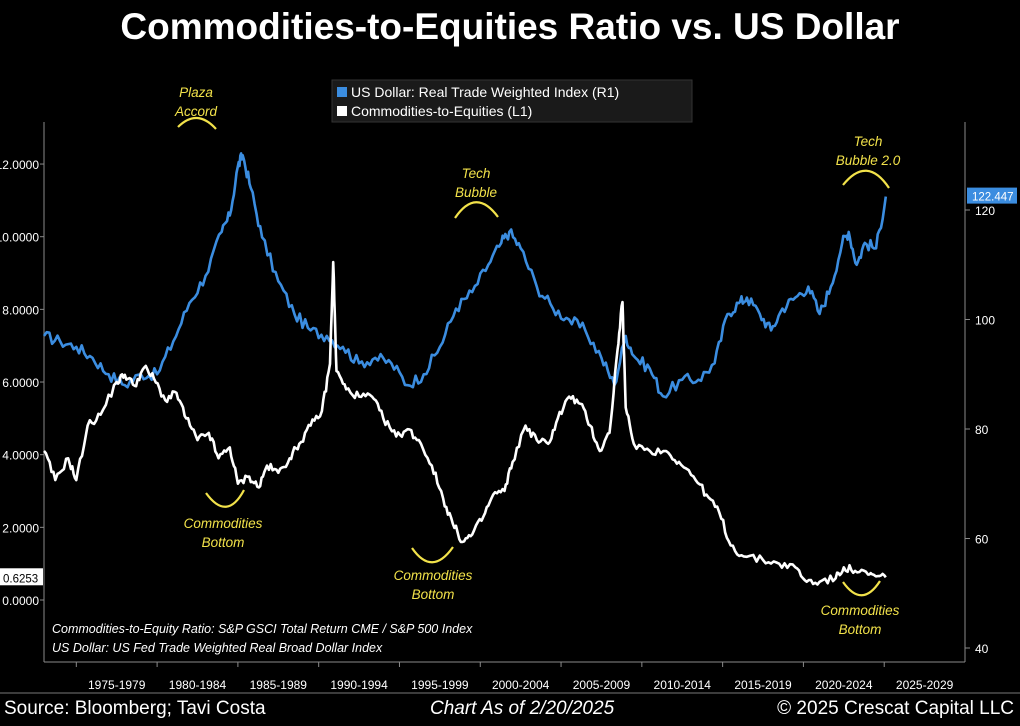 The image size is (1020, 726). Describe the element at coordinates (925, 685) in the screenshot. I see `x-tick-label: 2025-2029` at that location.